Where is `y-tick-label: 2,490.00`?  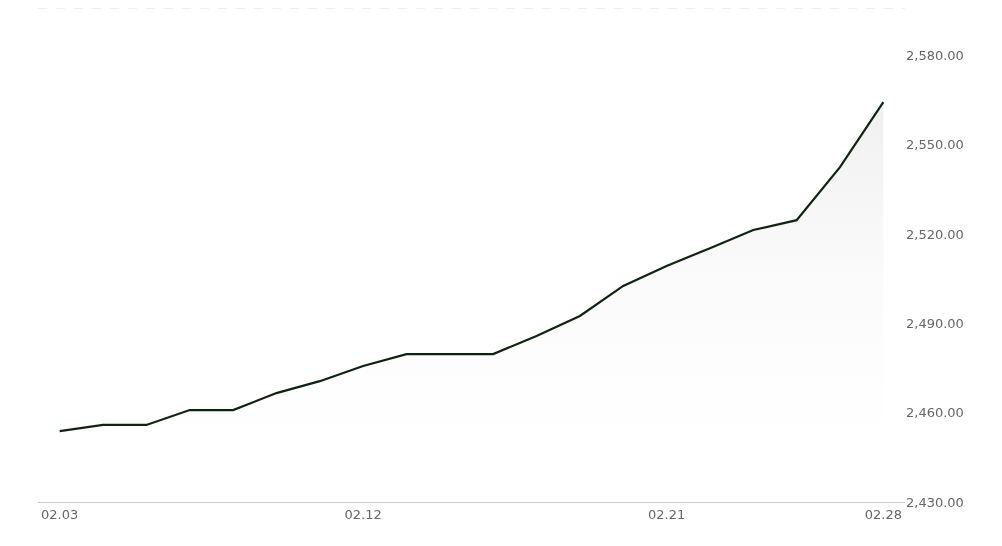
y-tick-label: 2,490.00 is located at coordinates (935, 323).